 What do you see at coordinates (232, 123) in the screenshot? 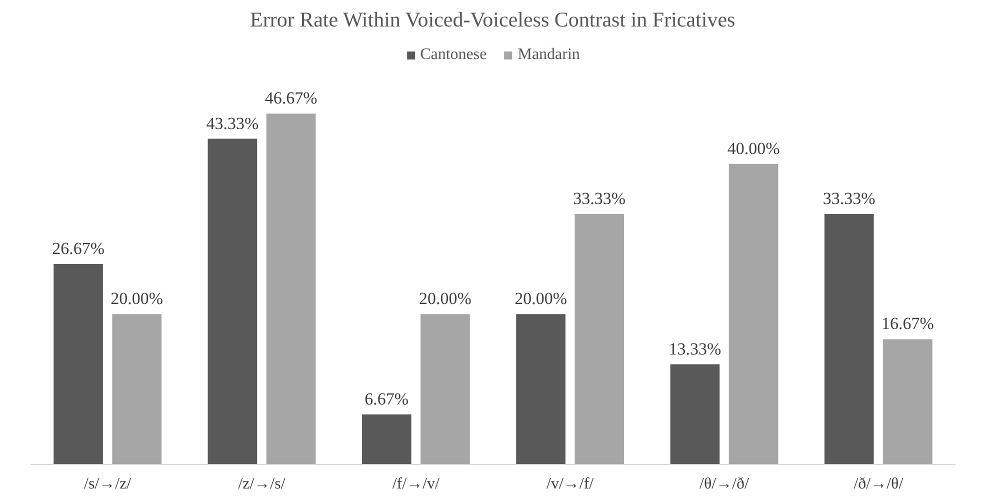
I see `data-label: 43.33%` at bounding box center [232, 123].